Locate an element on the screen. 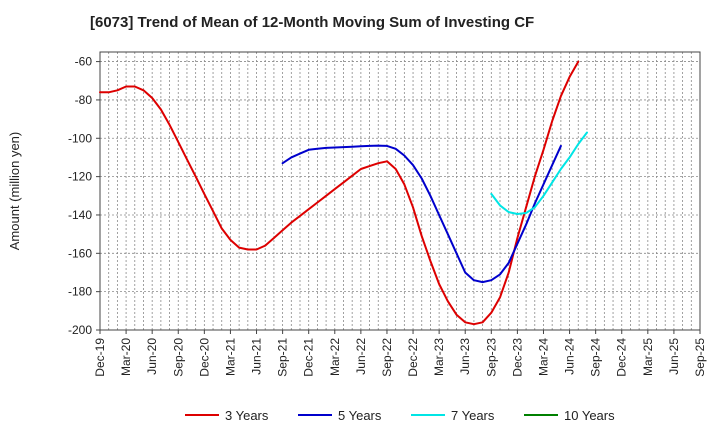  legend-label-5-years: 5 Years is located at coordinates (360, 415).